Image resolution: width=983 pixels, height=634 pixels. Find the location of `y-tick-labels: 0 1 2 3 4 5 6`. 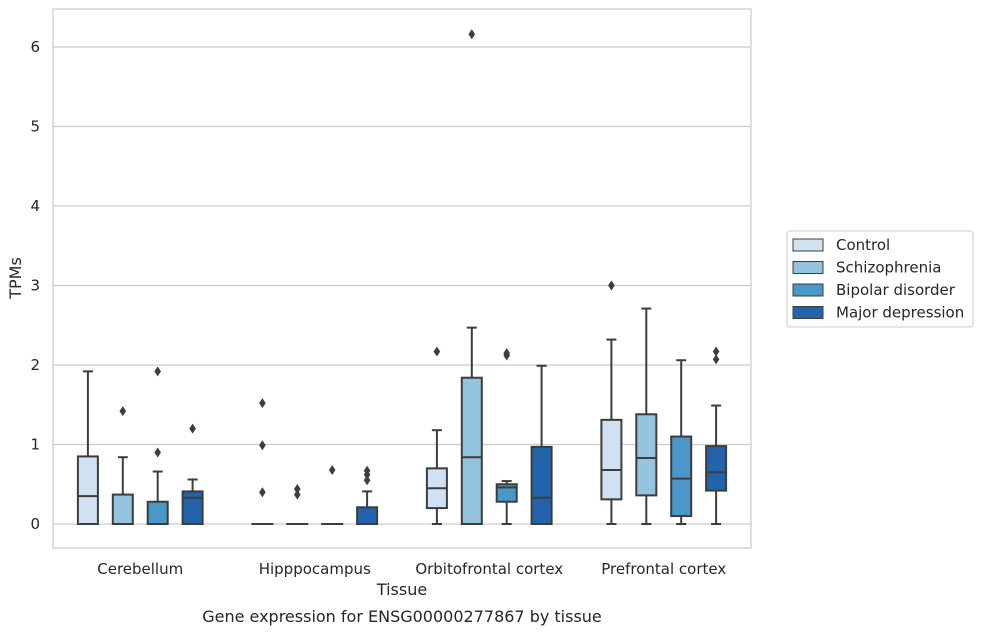

y-tick-labels: 0 1 2 3 4 5 6 is located at coordinates (35, 285).